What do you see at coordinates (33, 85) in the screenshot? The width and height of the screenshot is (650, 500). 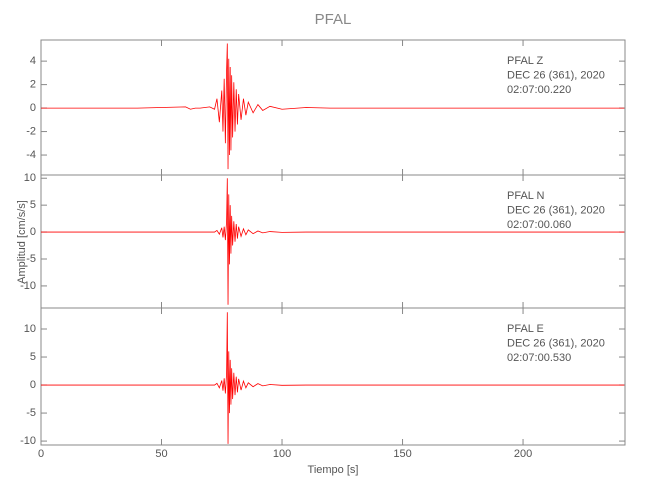 I see `y-tick-label: 2` at bounding box center [33, 85].